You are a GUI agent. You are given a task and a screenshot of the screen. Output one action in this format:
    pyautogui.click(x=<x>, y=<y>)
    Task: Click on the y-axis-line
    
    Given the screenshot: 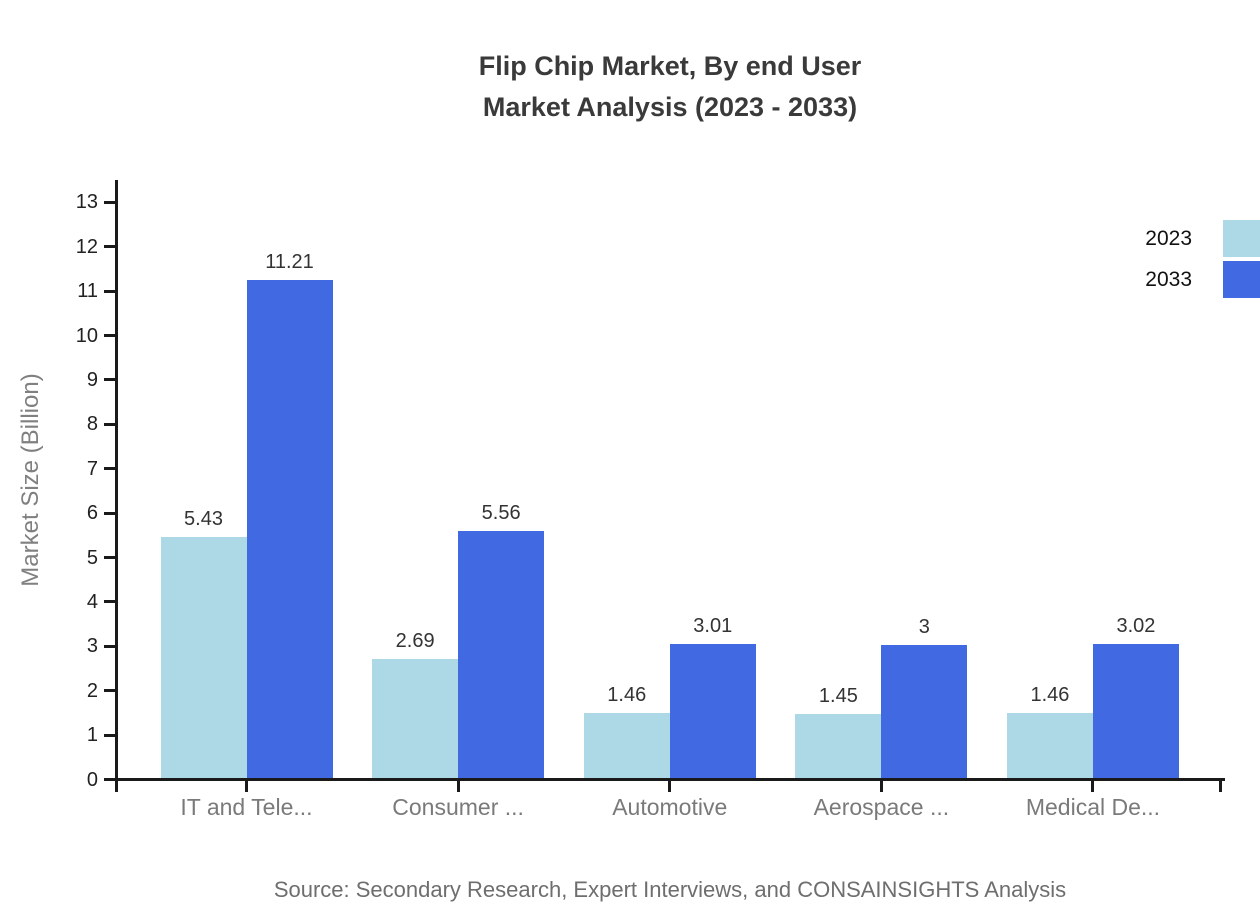 What is the action you would take?
    pyautogui.click(x=116, y=486)
    